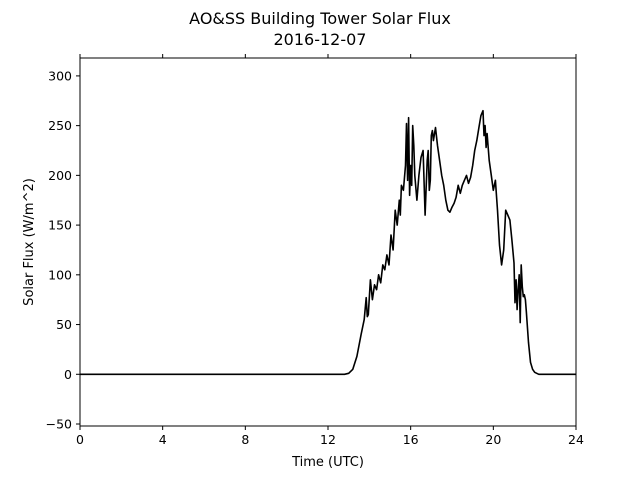  I want to click on y-tick-label: 100, so click(60, 274).